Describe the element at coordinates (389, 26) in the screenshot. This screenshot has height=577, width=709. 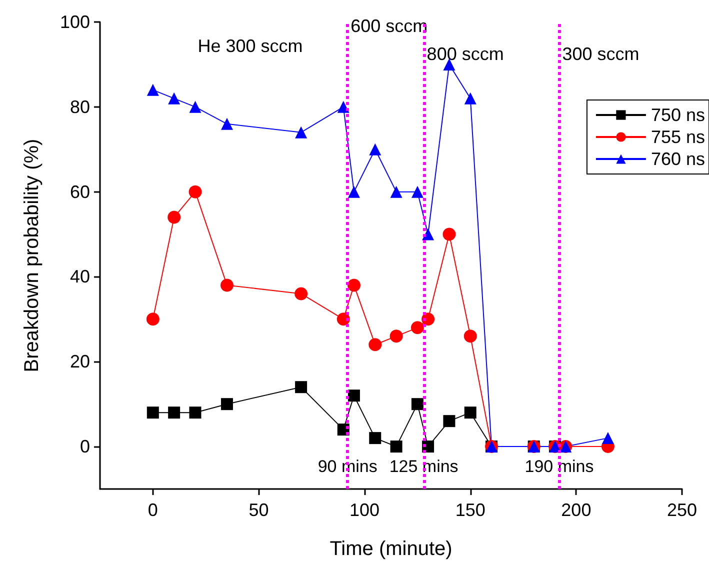
I see `annotation: 600 sccm` at that location.